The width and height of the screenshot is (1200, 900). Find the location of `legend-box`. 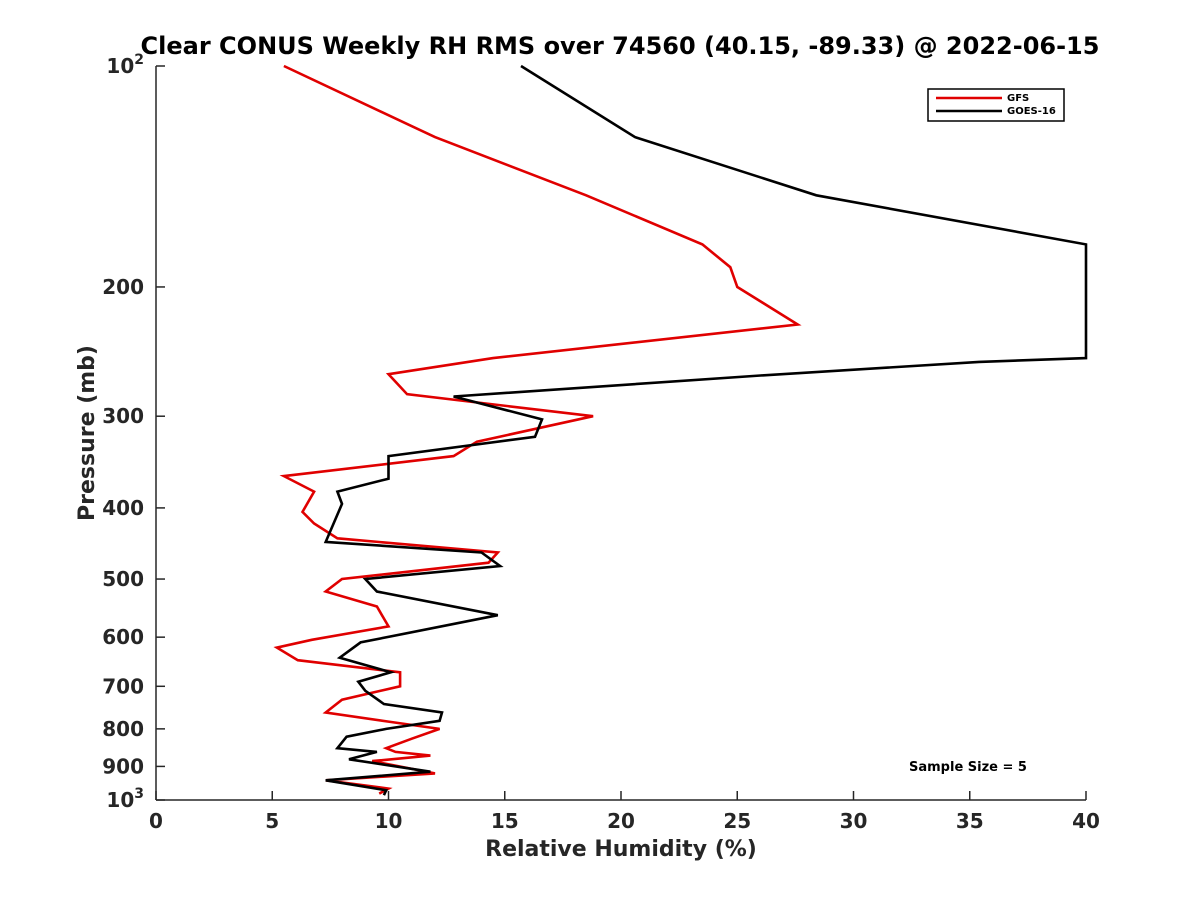

legend-box is located at coordinates (996, 105).